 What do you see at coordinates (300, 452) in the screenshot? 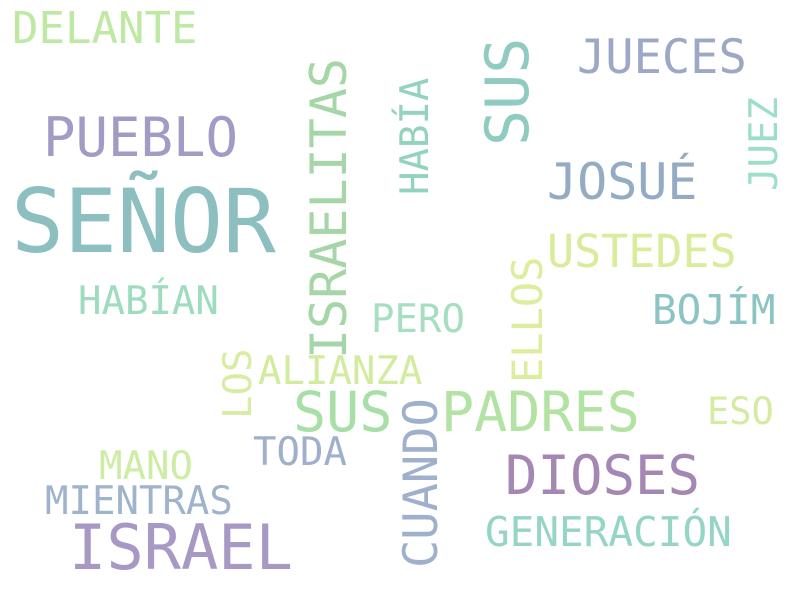
I see `word-toda: TODA` at bounding box center [300, 452].